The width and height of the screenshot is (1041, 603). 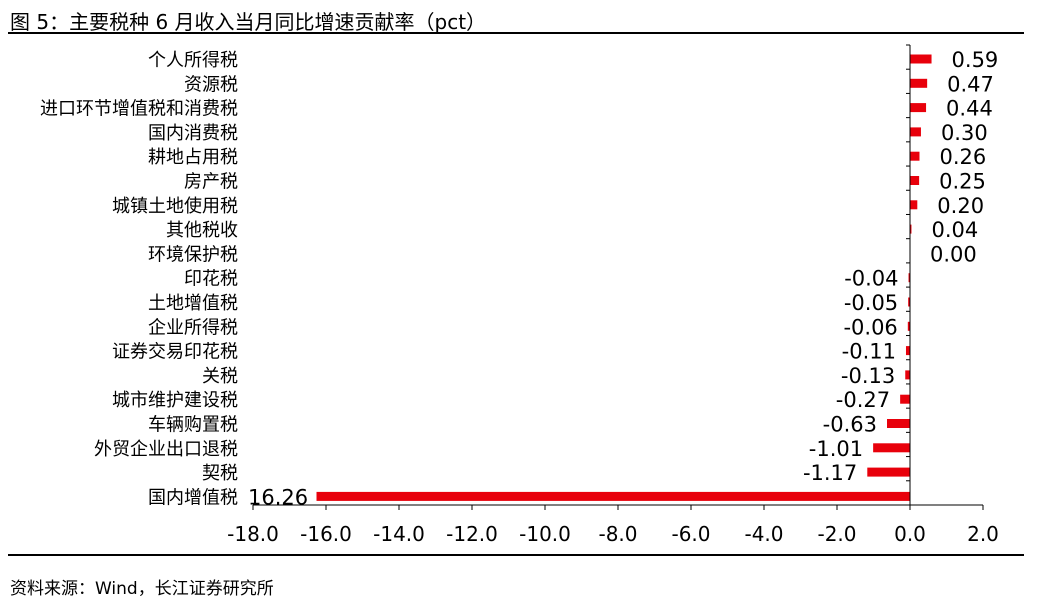 What do you see at coordinates (193, 497) in the screenshot?
I see `category-label: 国内增值税` at bounding box center [193, 497].